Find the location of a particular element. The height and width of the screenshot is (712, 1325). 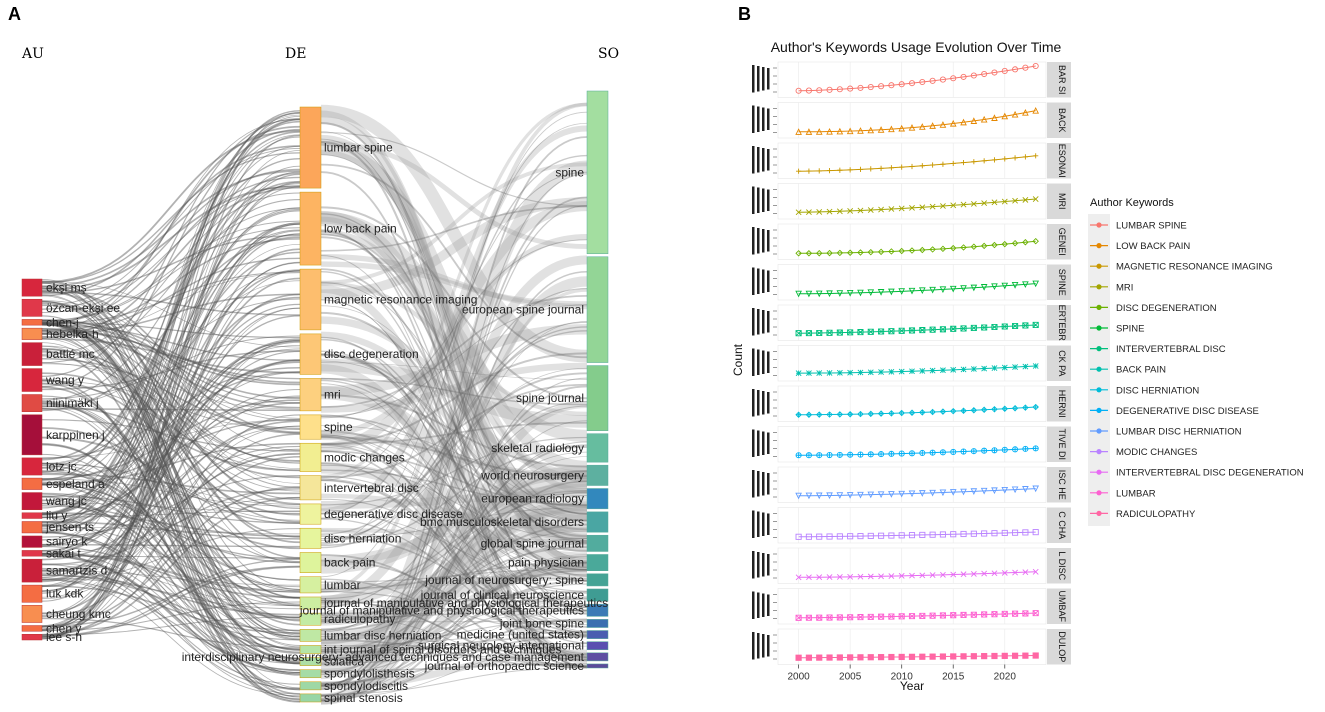

legend-item-label: MRI is located at coordinates (1124, 287).